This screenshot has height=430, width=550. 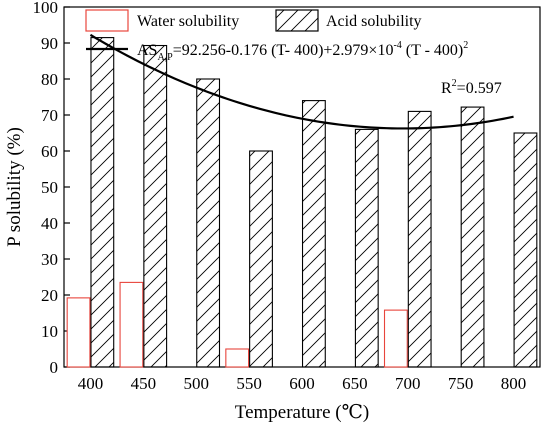 I want to click on y-tick-label: 70, so click(x=49, y=115).